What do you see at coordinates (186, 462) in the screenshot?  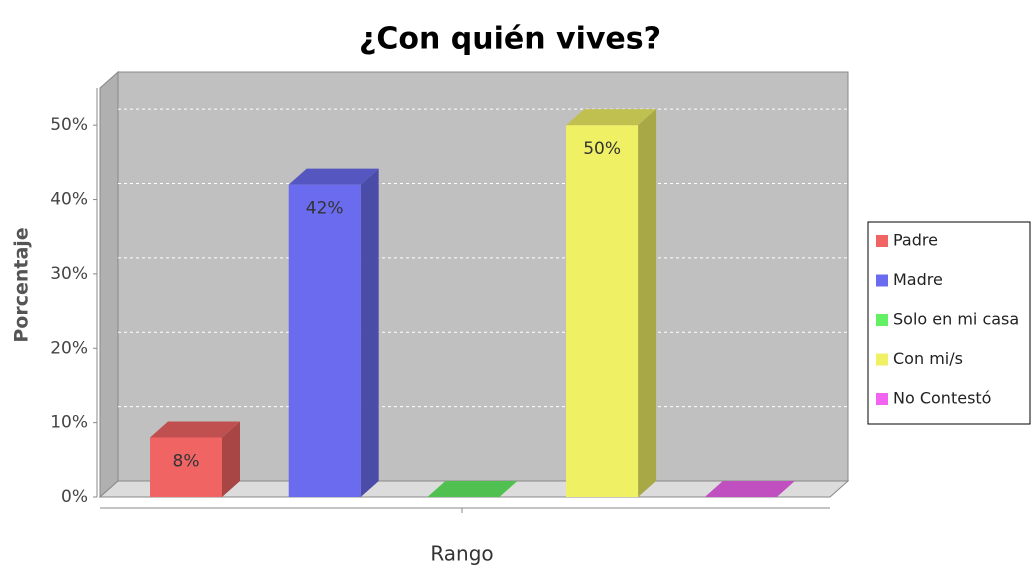 I see `value-label: 8%` at bounding box center [186, 462].